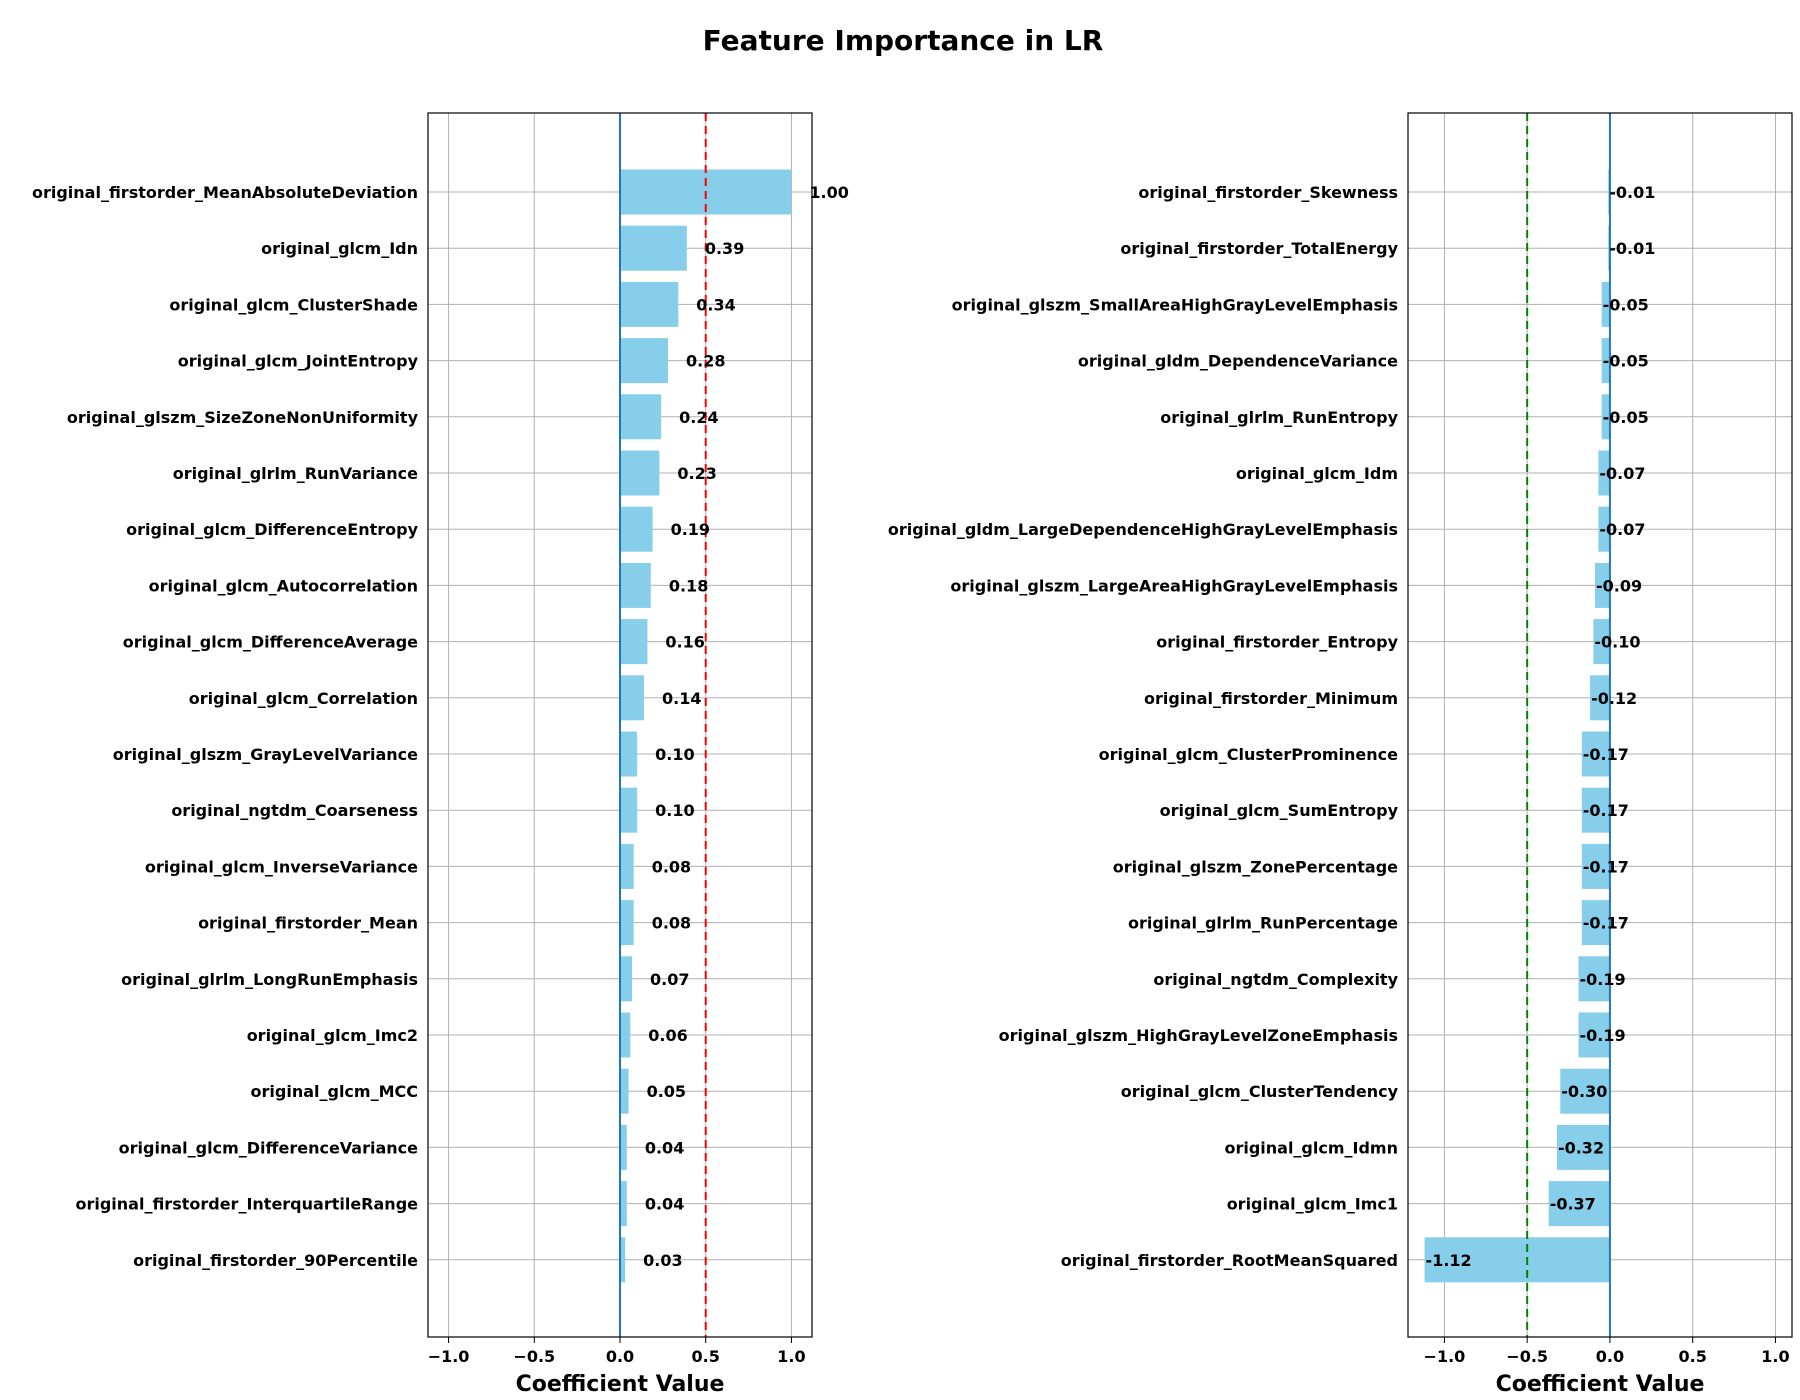 The height and width of the screenshot is (1400, 1800). What do you see at coordinates (283, 585) in the screenshot?
I see `category-label: original_glcm_Autocorrelation` at bounding box center [283, 585].